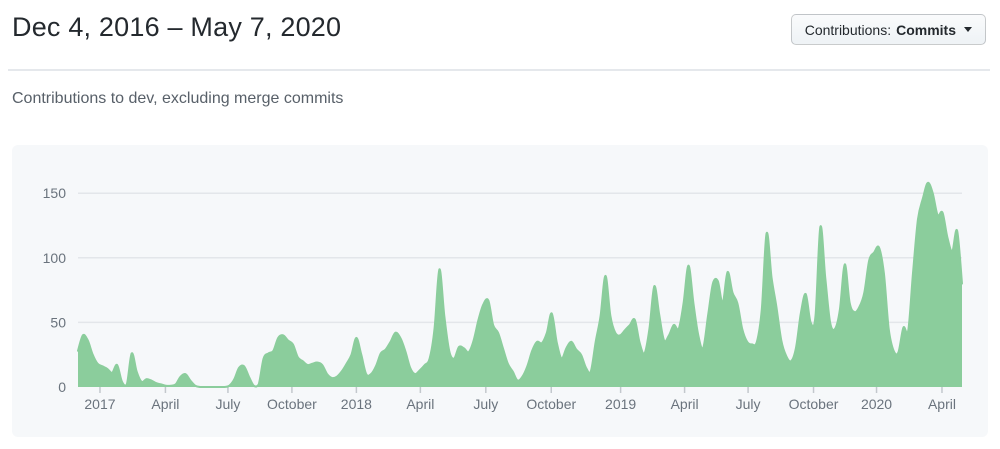  I want to click on filter-button-label: Contributions:, so click(848, 29).